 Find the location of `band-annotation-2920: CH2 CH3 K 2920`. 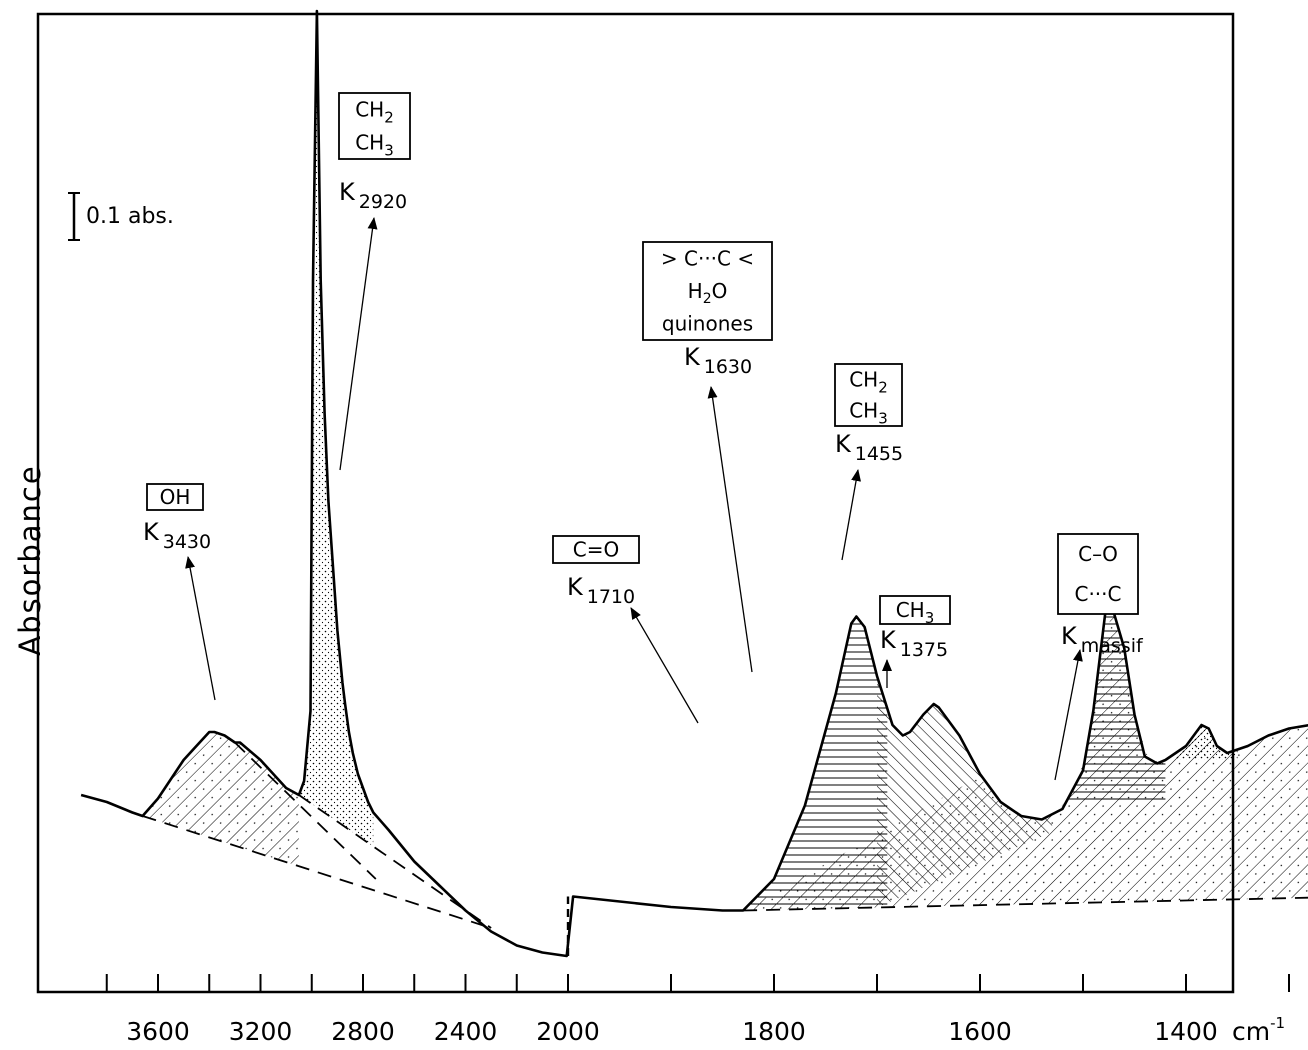

band-annotation-2920: CH2 CH3 K 2920 is located at coordinates (374, 281).